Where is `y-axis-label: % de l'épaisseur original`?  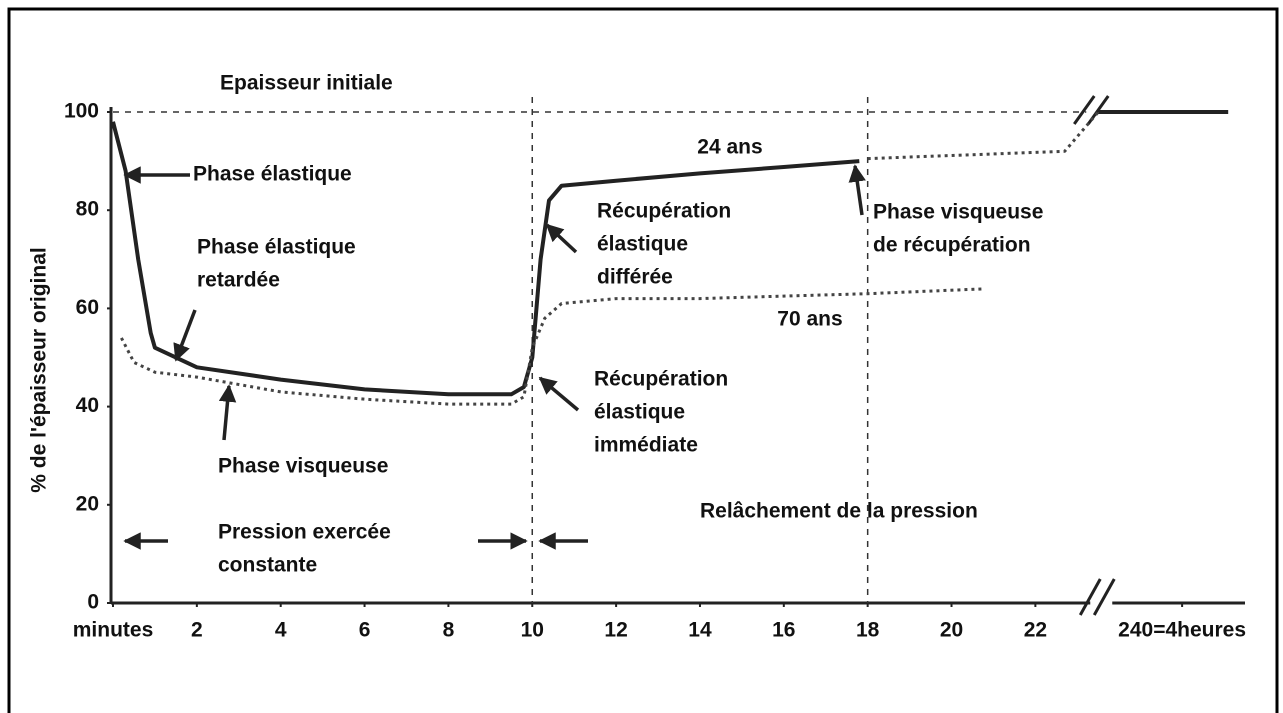 y-axis-label: % de l'épaisseur original is located at coordinates (39, 369).